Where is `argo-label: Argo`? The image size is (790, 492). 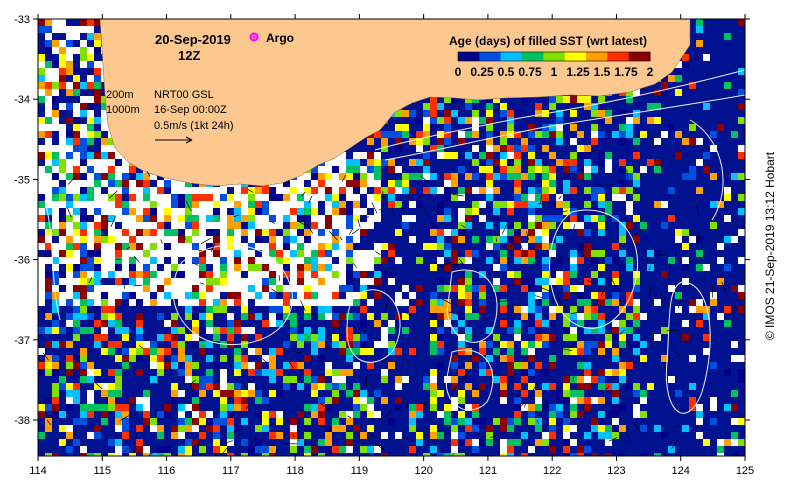
argo-label: Argo is located at coordinates (280, 38).